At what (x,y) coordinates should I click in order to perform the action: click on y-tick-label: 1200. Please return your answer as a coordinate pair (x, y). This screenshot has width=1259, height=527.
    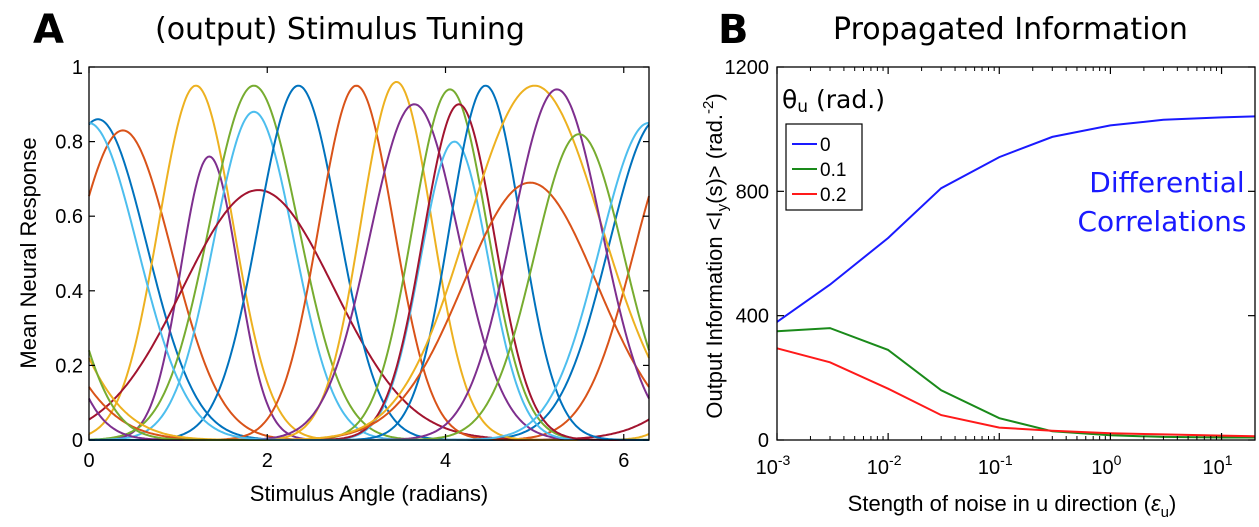
    Looking at the image, I should click on (747, 68).